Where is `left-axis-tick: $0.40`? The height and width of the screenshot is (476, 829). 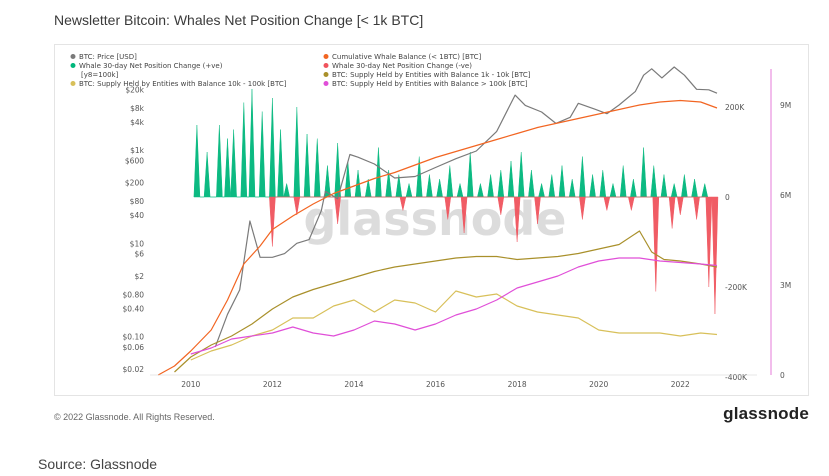
left-axis-tick: $0.40 is located at coordinates (134, 308).